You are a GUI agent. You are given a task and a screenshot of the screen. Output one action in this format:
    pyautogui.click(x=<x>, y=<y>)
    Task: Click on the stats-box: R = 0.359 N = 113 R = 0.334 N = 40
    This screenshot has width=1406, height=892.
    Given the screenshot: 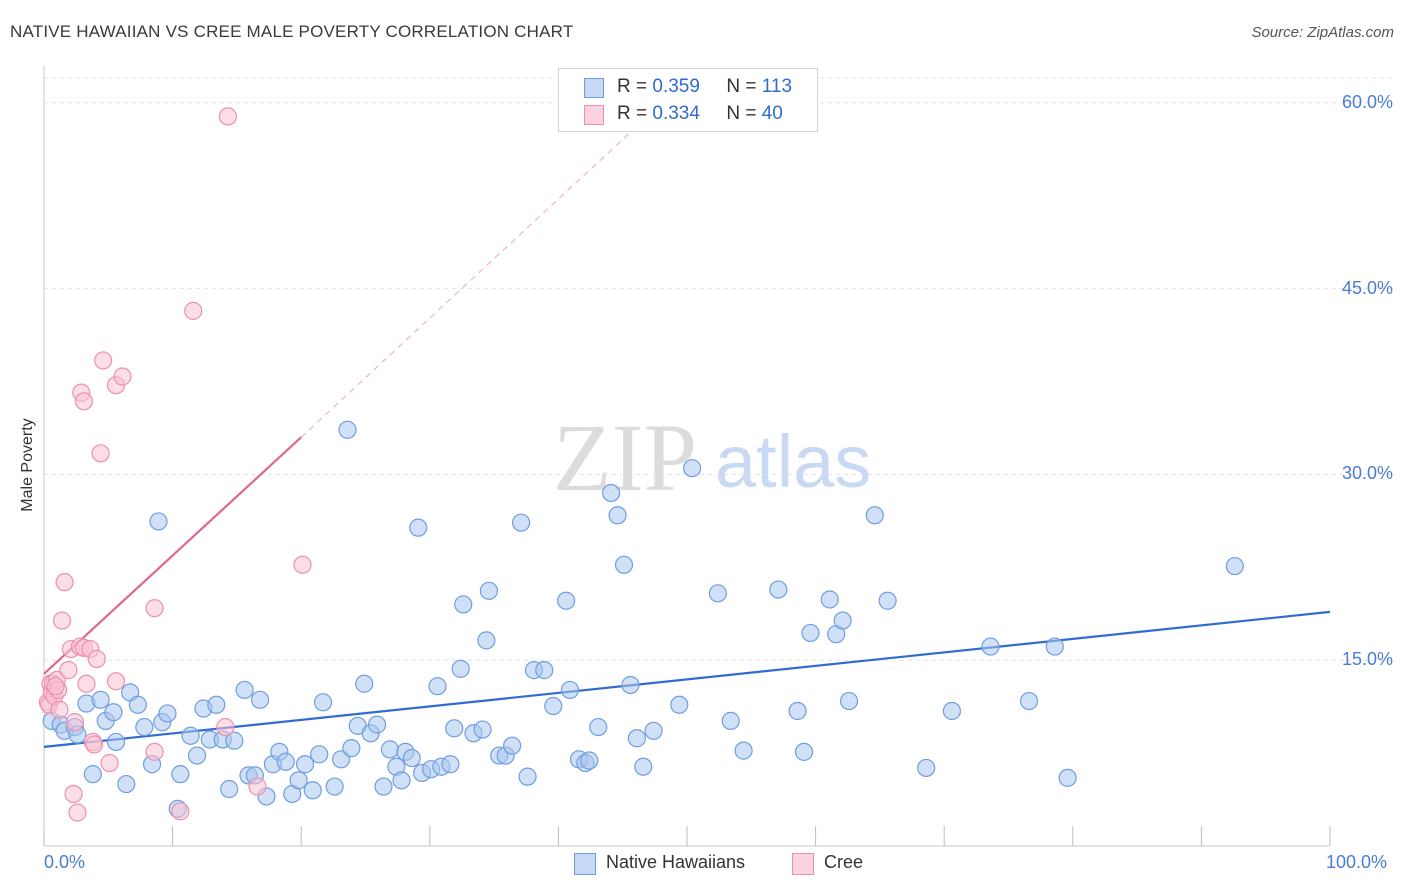 What is the action you would take?
    pyautogui.click(x=688, y=100)
    